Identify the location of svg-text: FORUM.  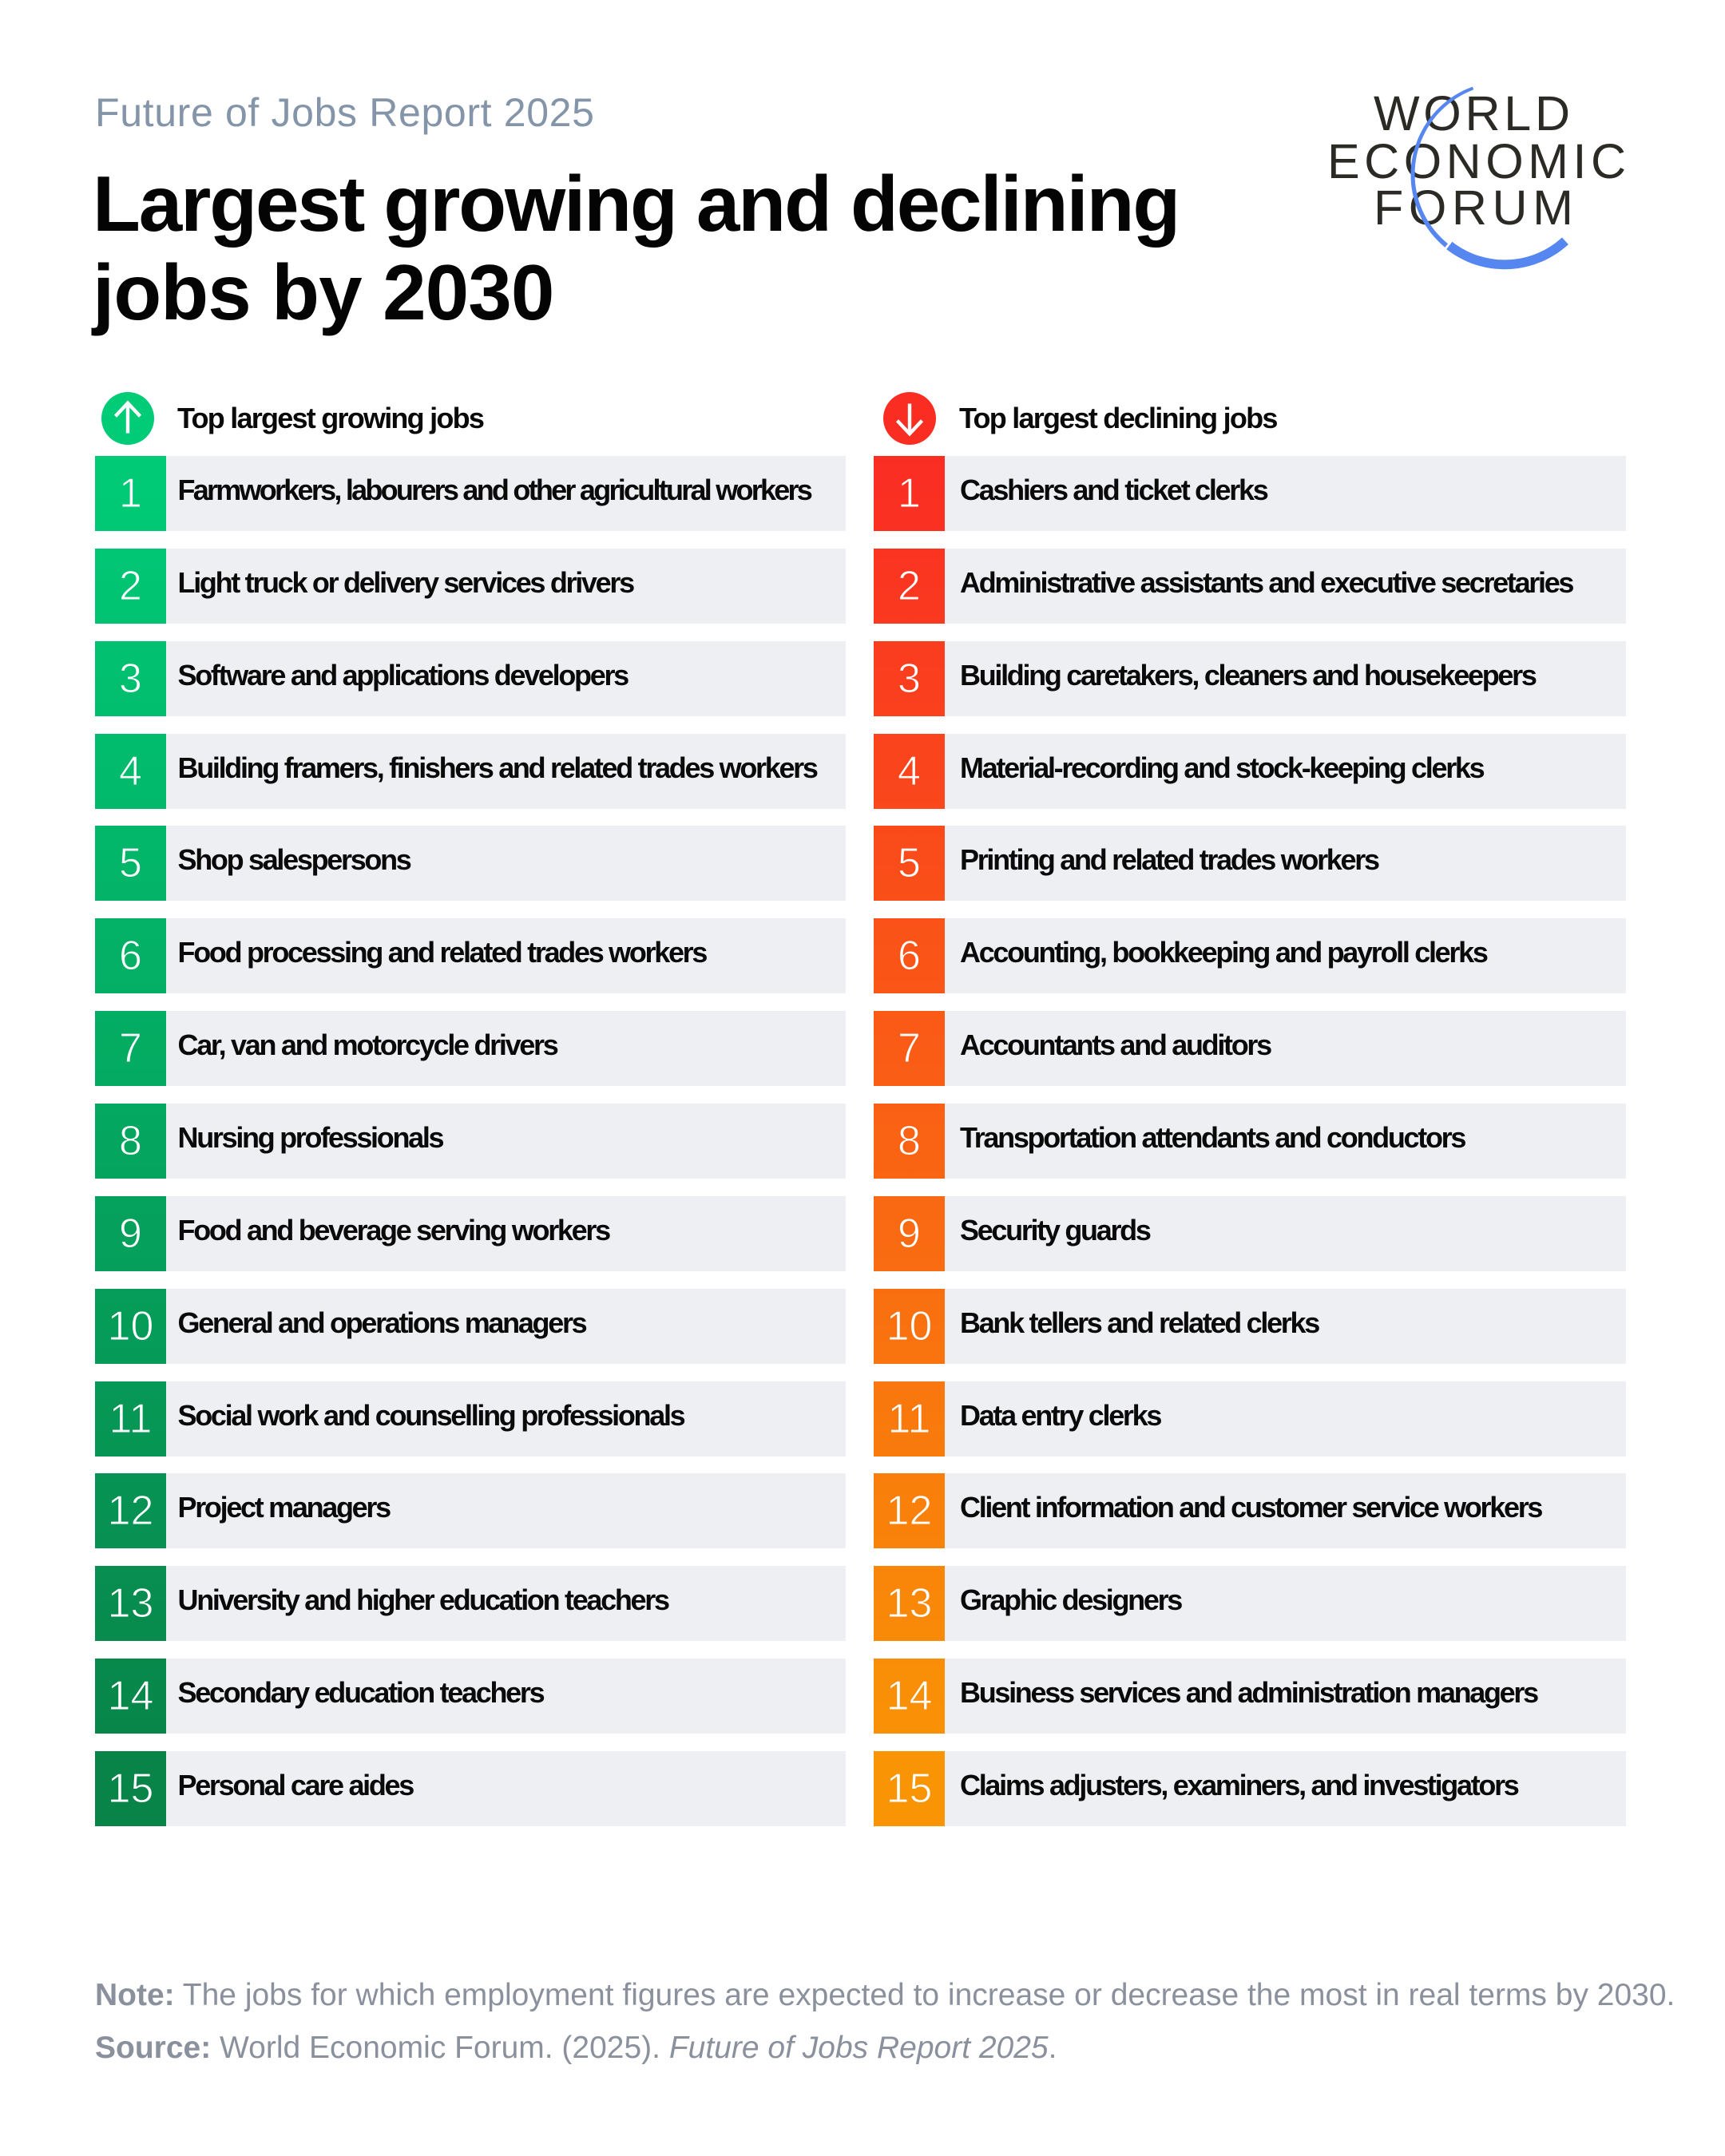
(1474, 207).